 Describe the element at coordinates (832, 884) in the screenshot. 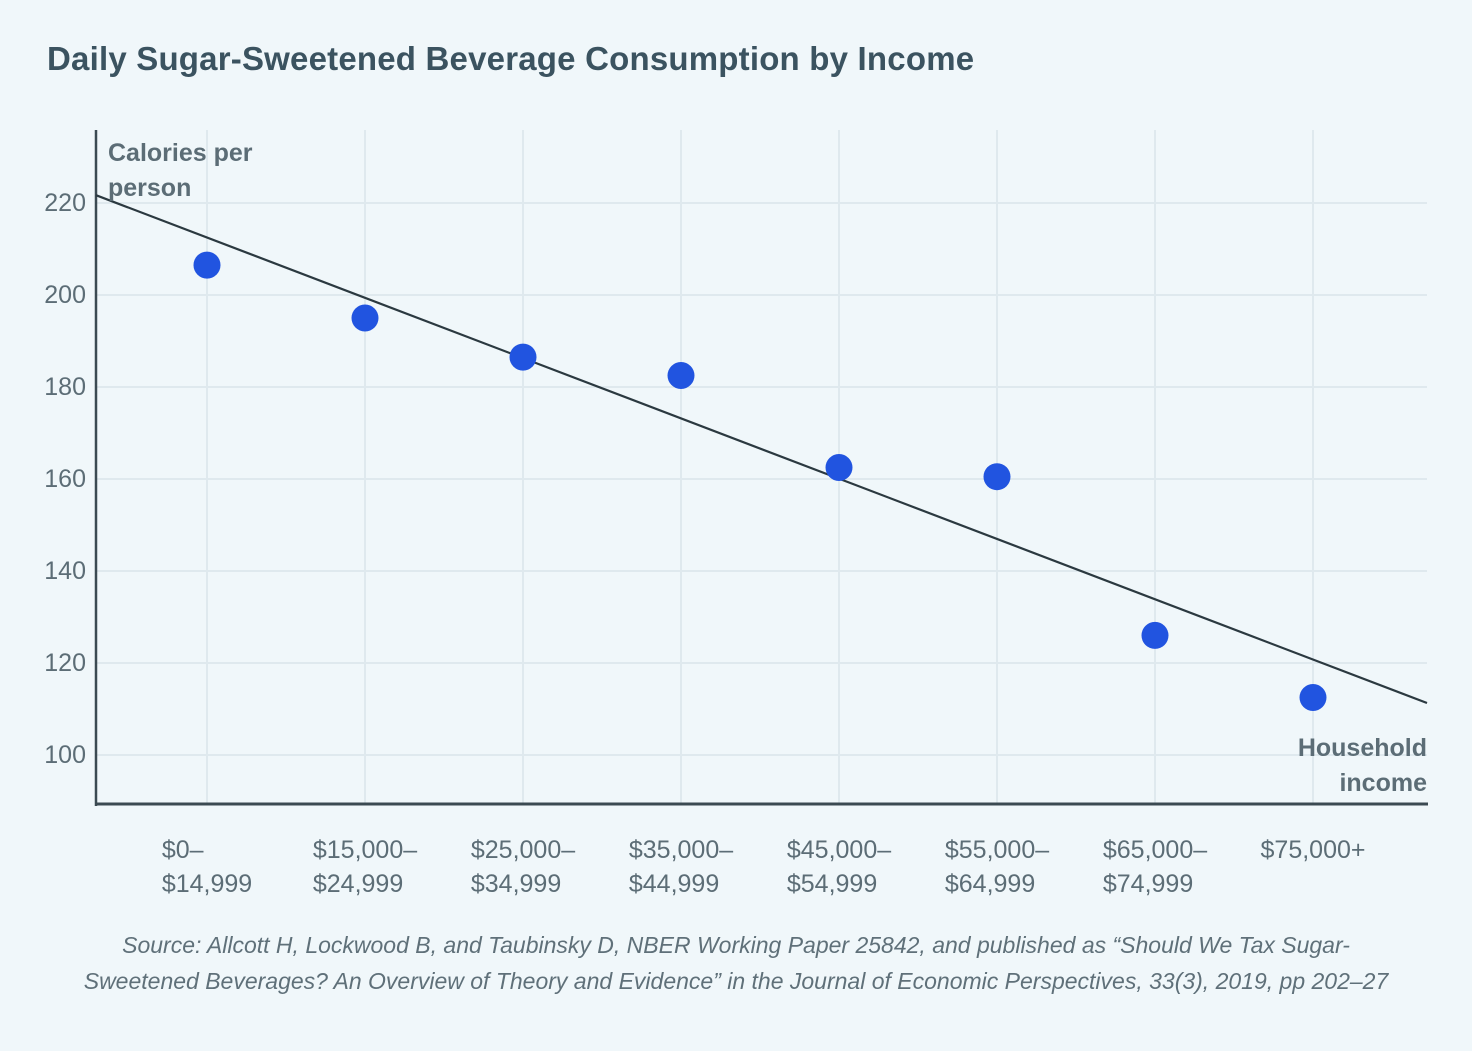

I see `x-category-label-line: $54,999` at that location.